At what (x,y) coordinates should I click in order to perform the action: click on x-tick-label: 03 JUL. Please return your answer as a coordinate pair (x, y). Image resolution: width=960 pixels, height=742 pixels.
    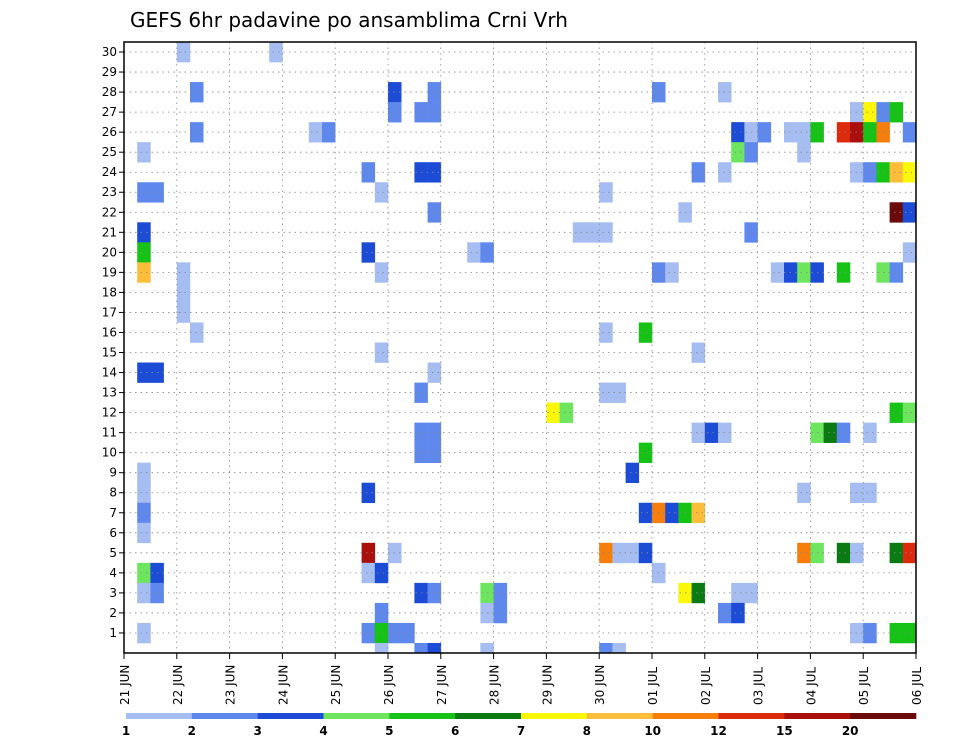
    Looking at the image, I should click on (759, 686).